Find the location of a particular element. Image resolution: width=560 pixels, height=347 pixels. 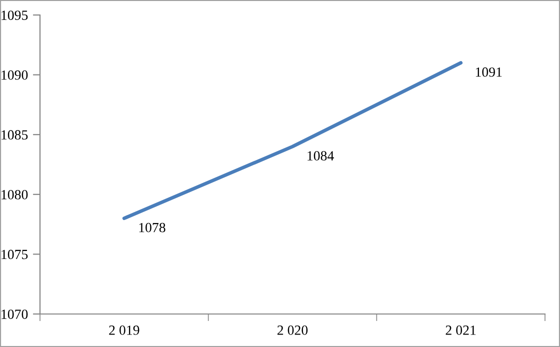

y-tick-label: 1090 is located at coordinates (15, 75).